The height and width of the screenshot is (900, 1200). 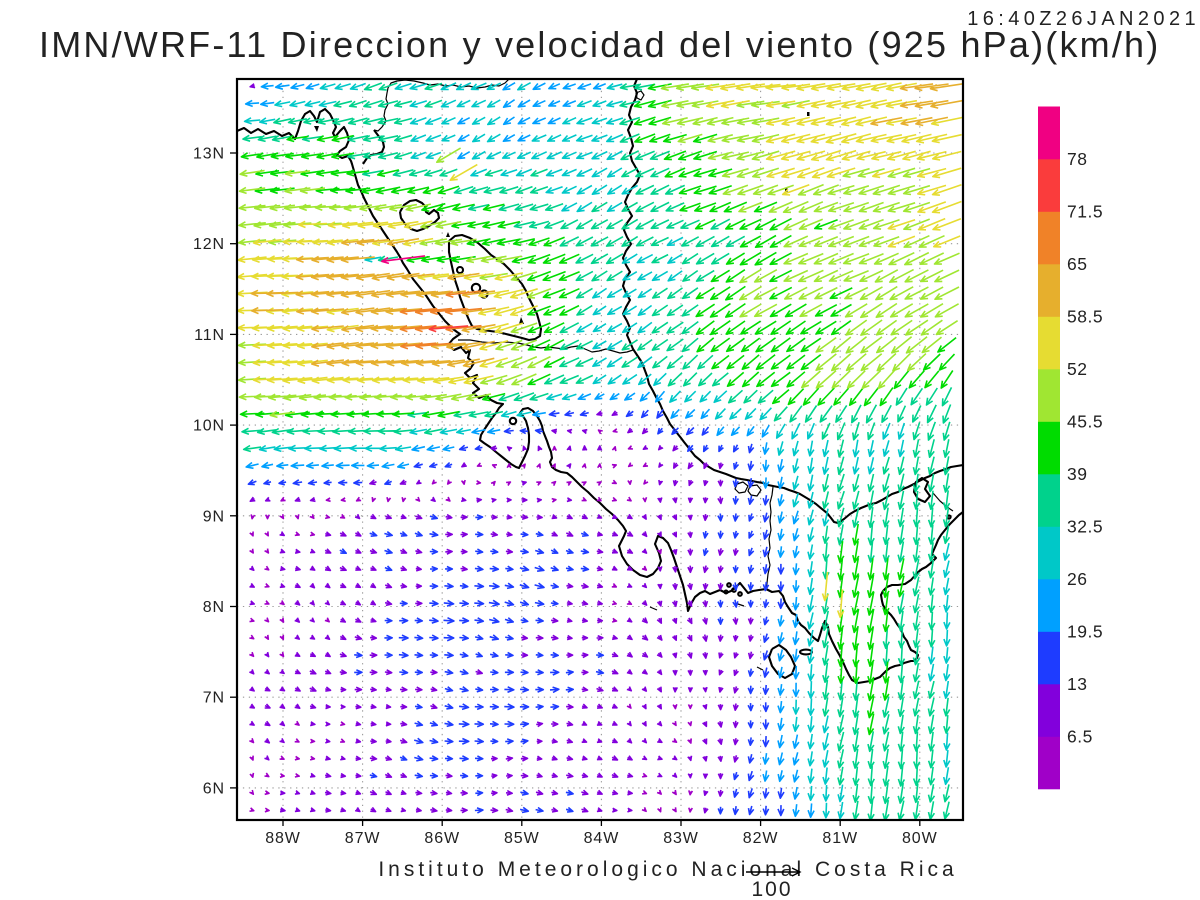 I want to click on svg-text: 71.5, so click(x=1085, y=212).